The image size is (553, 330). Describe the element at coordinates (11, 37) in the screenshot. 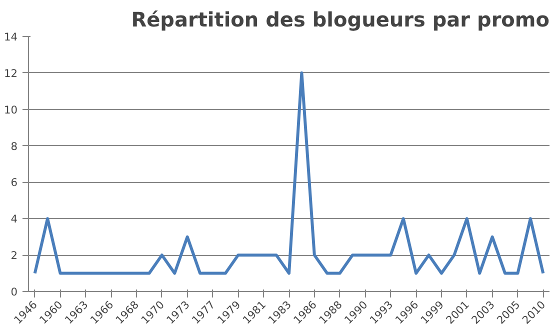

I see `y-tick-label: 14` at that location.